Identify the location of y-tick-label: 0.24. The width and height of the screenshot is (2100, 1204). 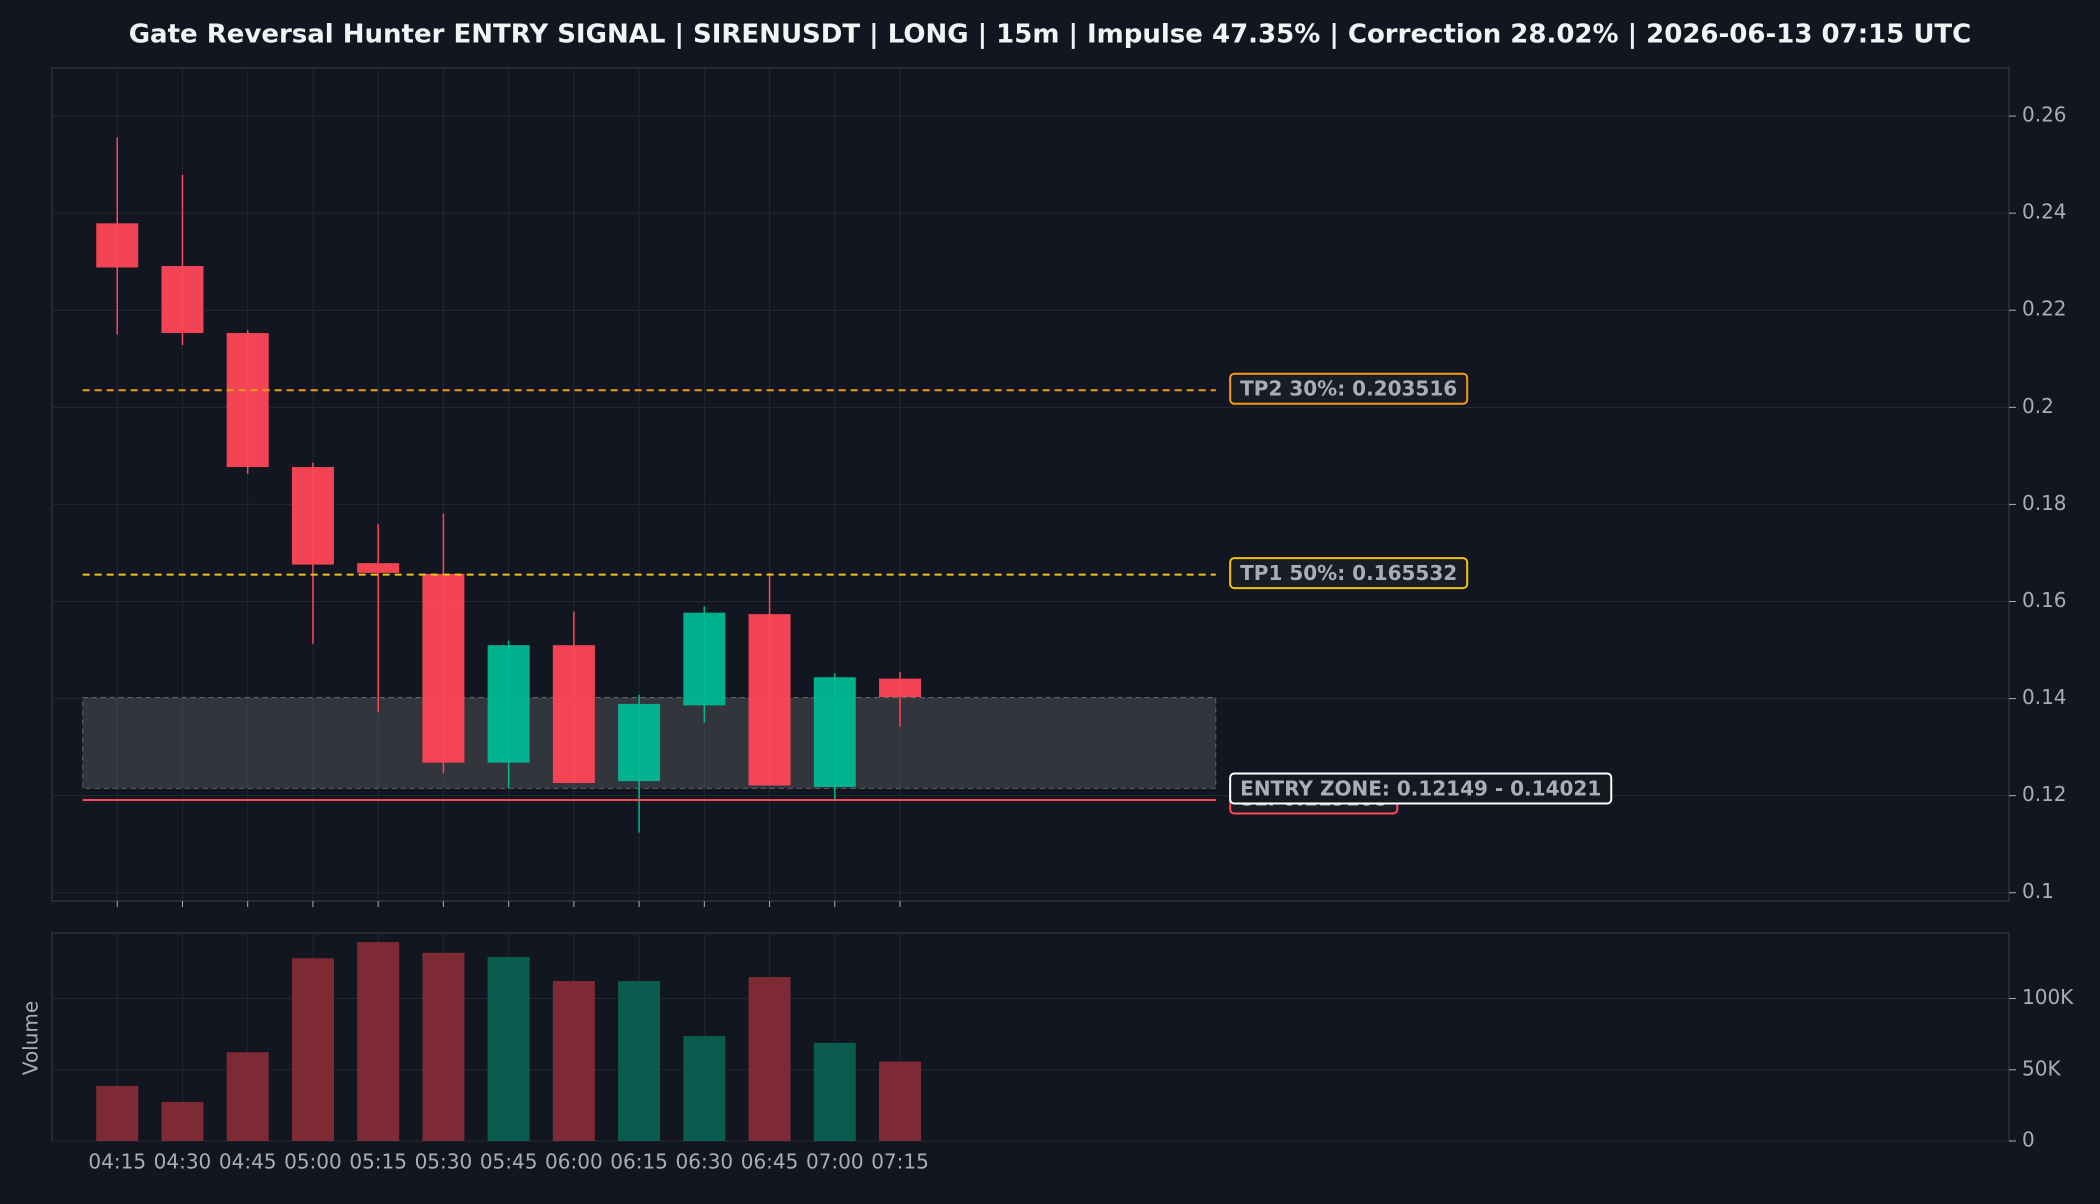
(2044, 212).